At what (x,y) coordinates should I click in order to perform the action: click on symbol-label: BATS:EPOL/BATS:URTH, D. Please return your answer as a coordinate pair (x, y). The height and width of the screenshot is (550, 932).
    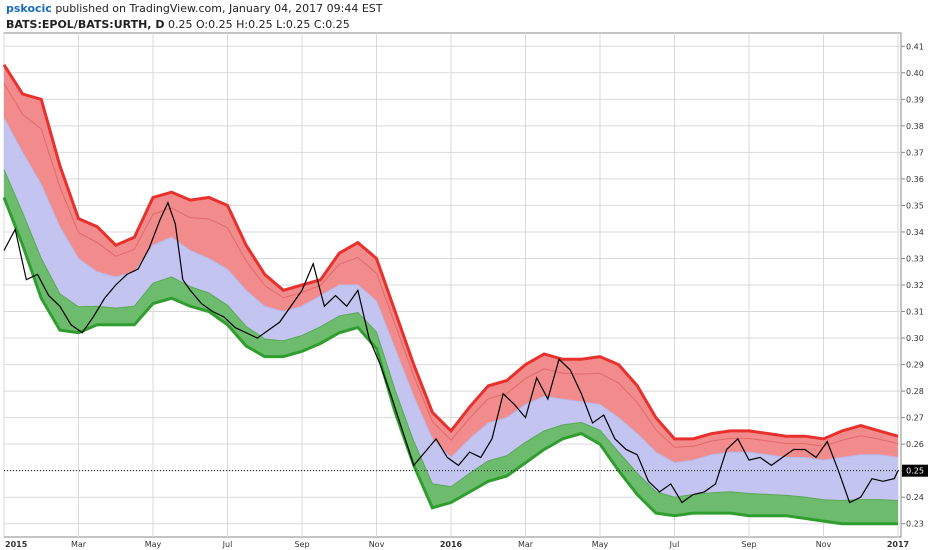
    Looking at the image, I should click on (85, 24).